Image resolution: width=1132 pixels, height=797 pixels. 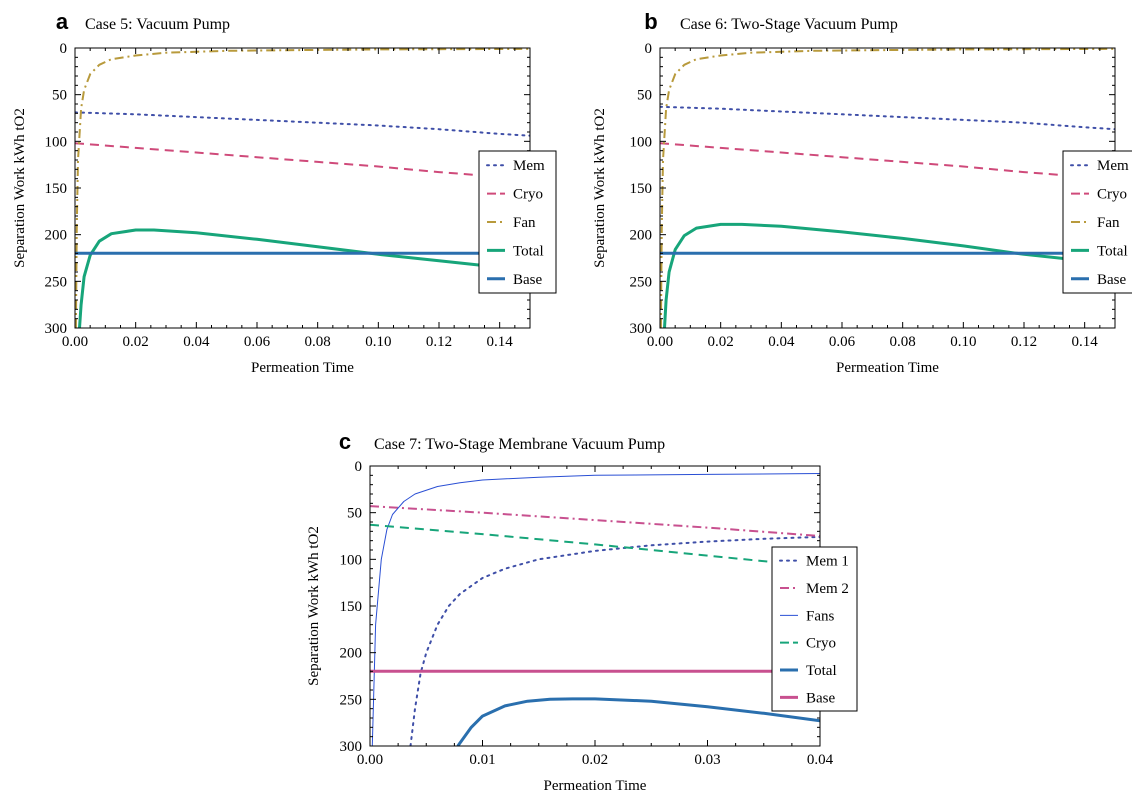 I want to click on chart-title: Case 6: Two-Stage Vacuum Pump, so click(x=789, y=24).